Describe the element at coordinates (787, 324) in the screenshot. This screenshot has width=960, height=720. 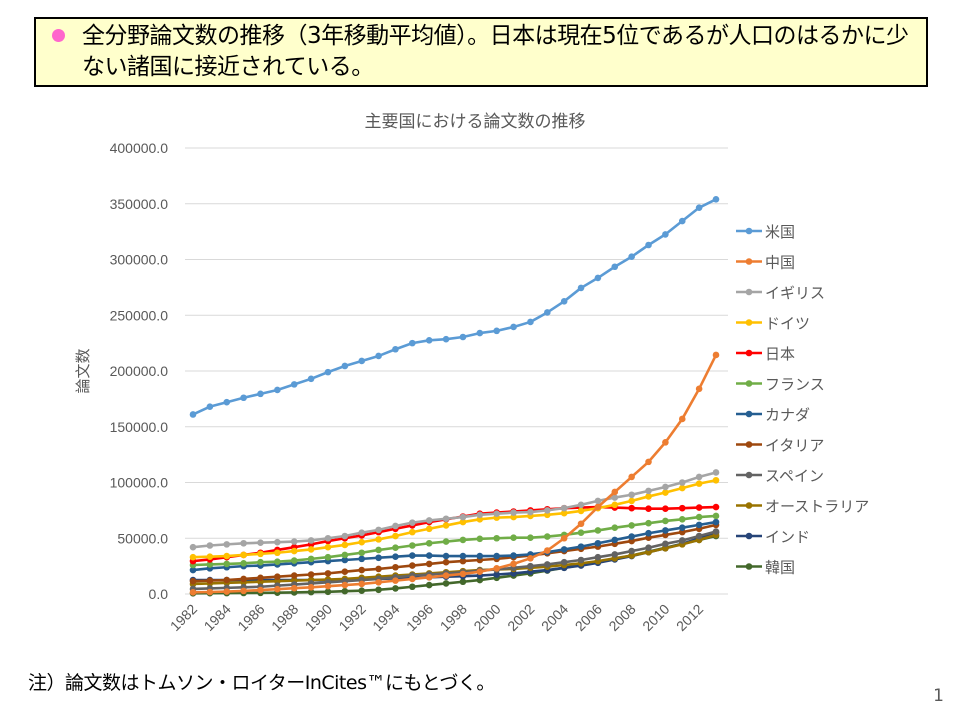
I see `legend-label: ドイツ` at that location.